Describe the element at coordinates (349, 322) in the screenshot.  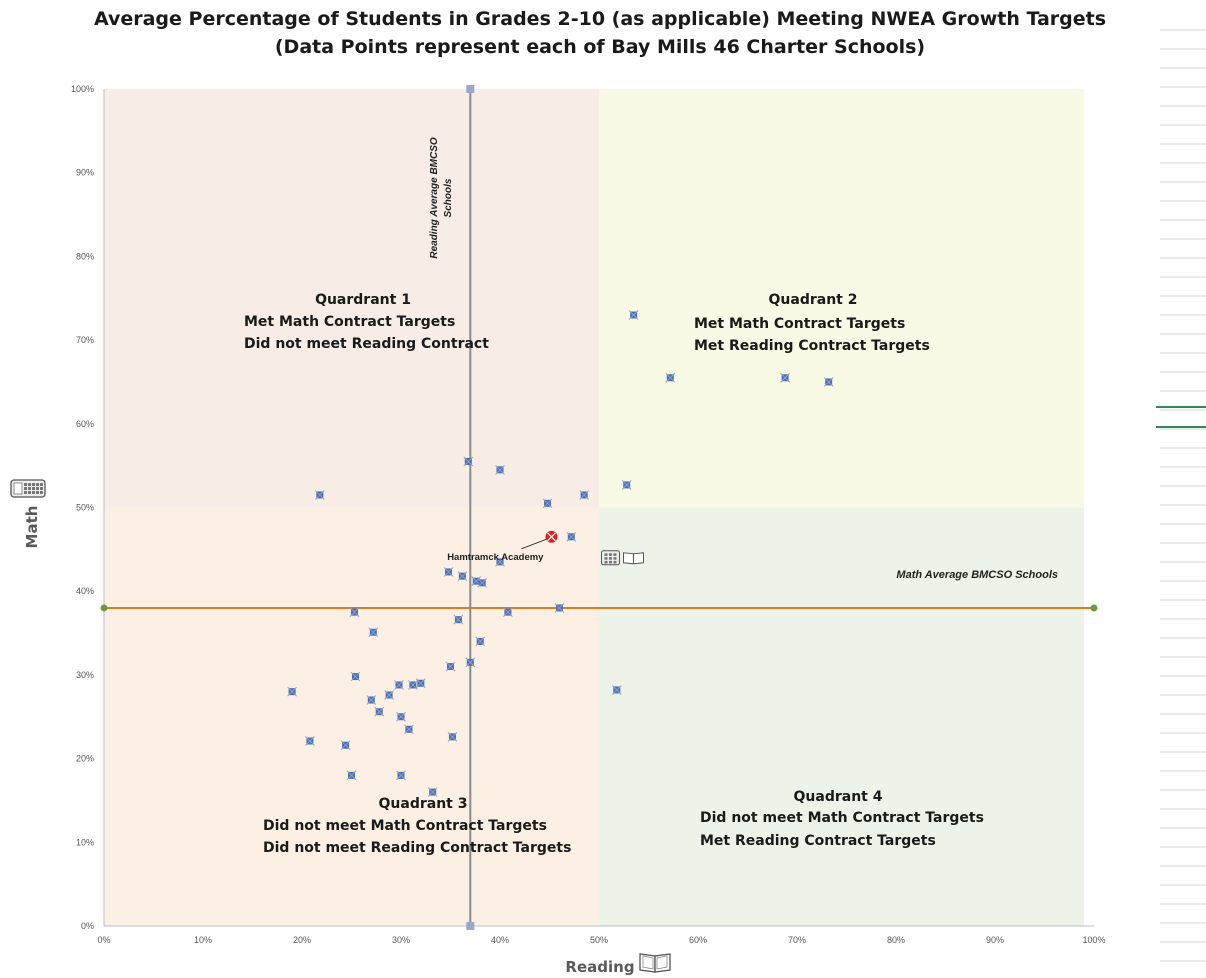
I see `quadrant-1-label-line1: Met Math Contract Targets` at that location.